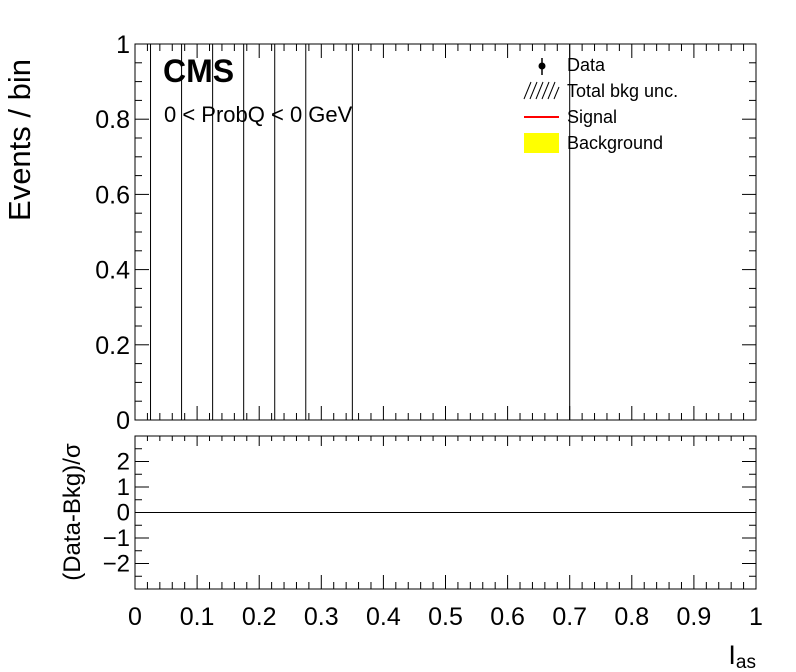  Describe the element at coordinates (321, 617) in the screenshot. I see `x-tick-label: 0.3` at that location.